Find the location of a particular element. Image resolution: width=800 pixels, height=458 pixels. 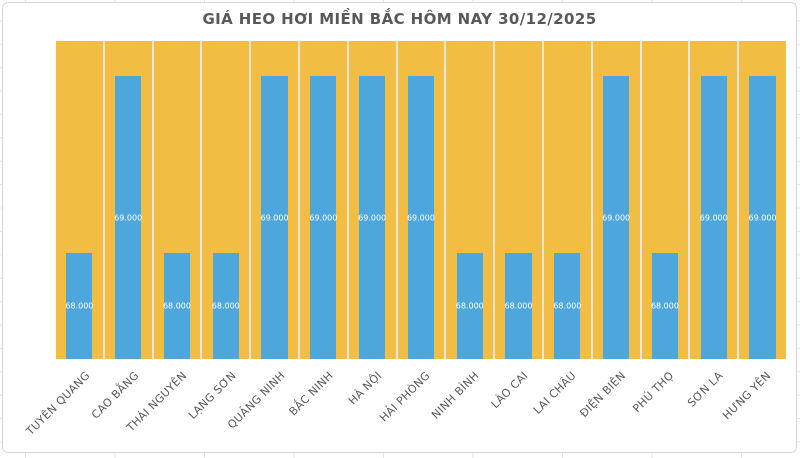

x-axis-label: BẮC NINH is located at coordinates (311, 394).